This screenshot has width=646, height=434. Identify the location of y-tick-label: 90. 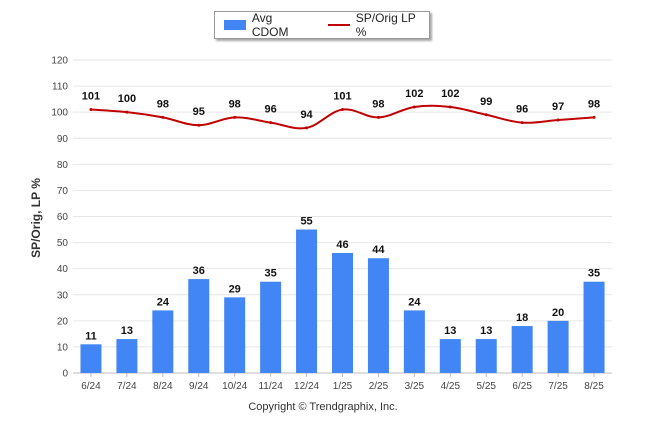
(63, 139).